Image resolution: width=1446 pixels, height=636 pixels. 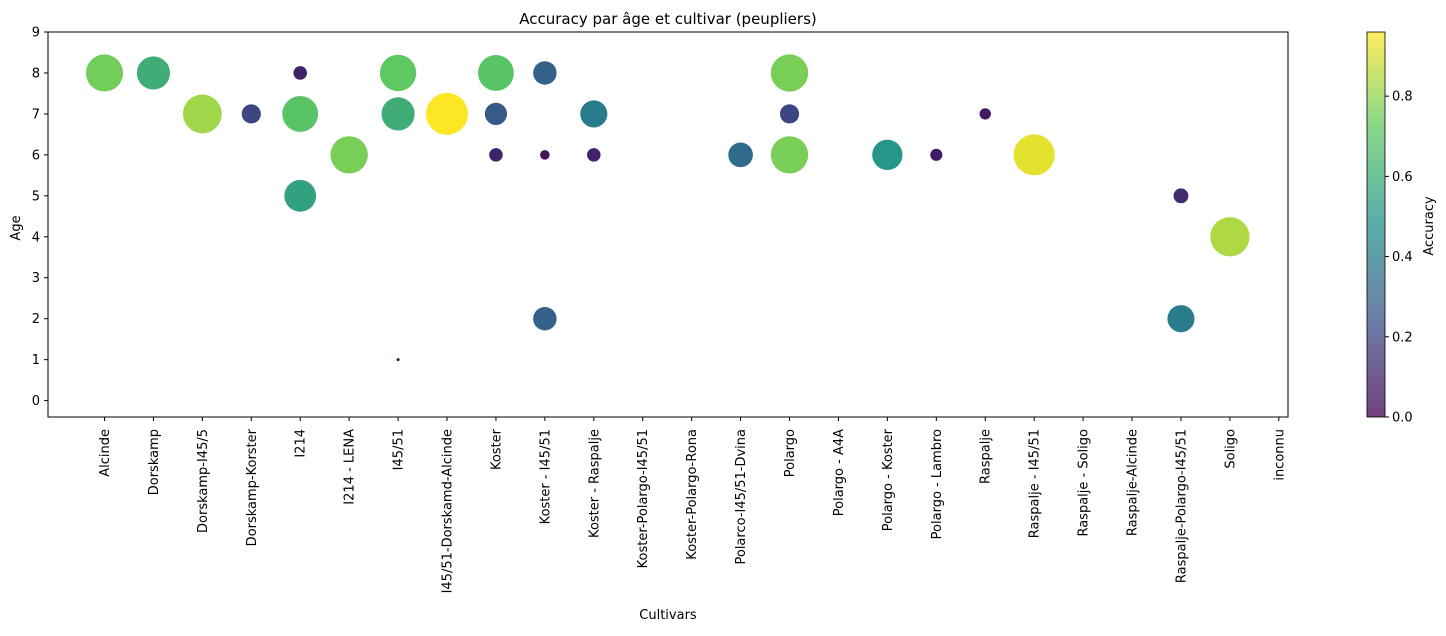 What do you see at coordinates (1376, 224) in the screenshot?
I see `colorbar-gradient` at bounding box center [1376, 224].